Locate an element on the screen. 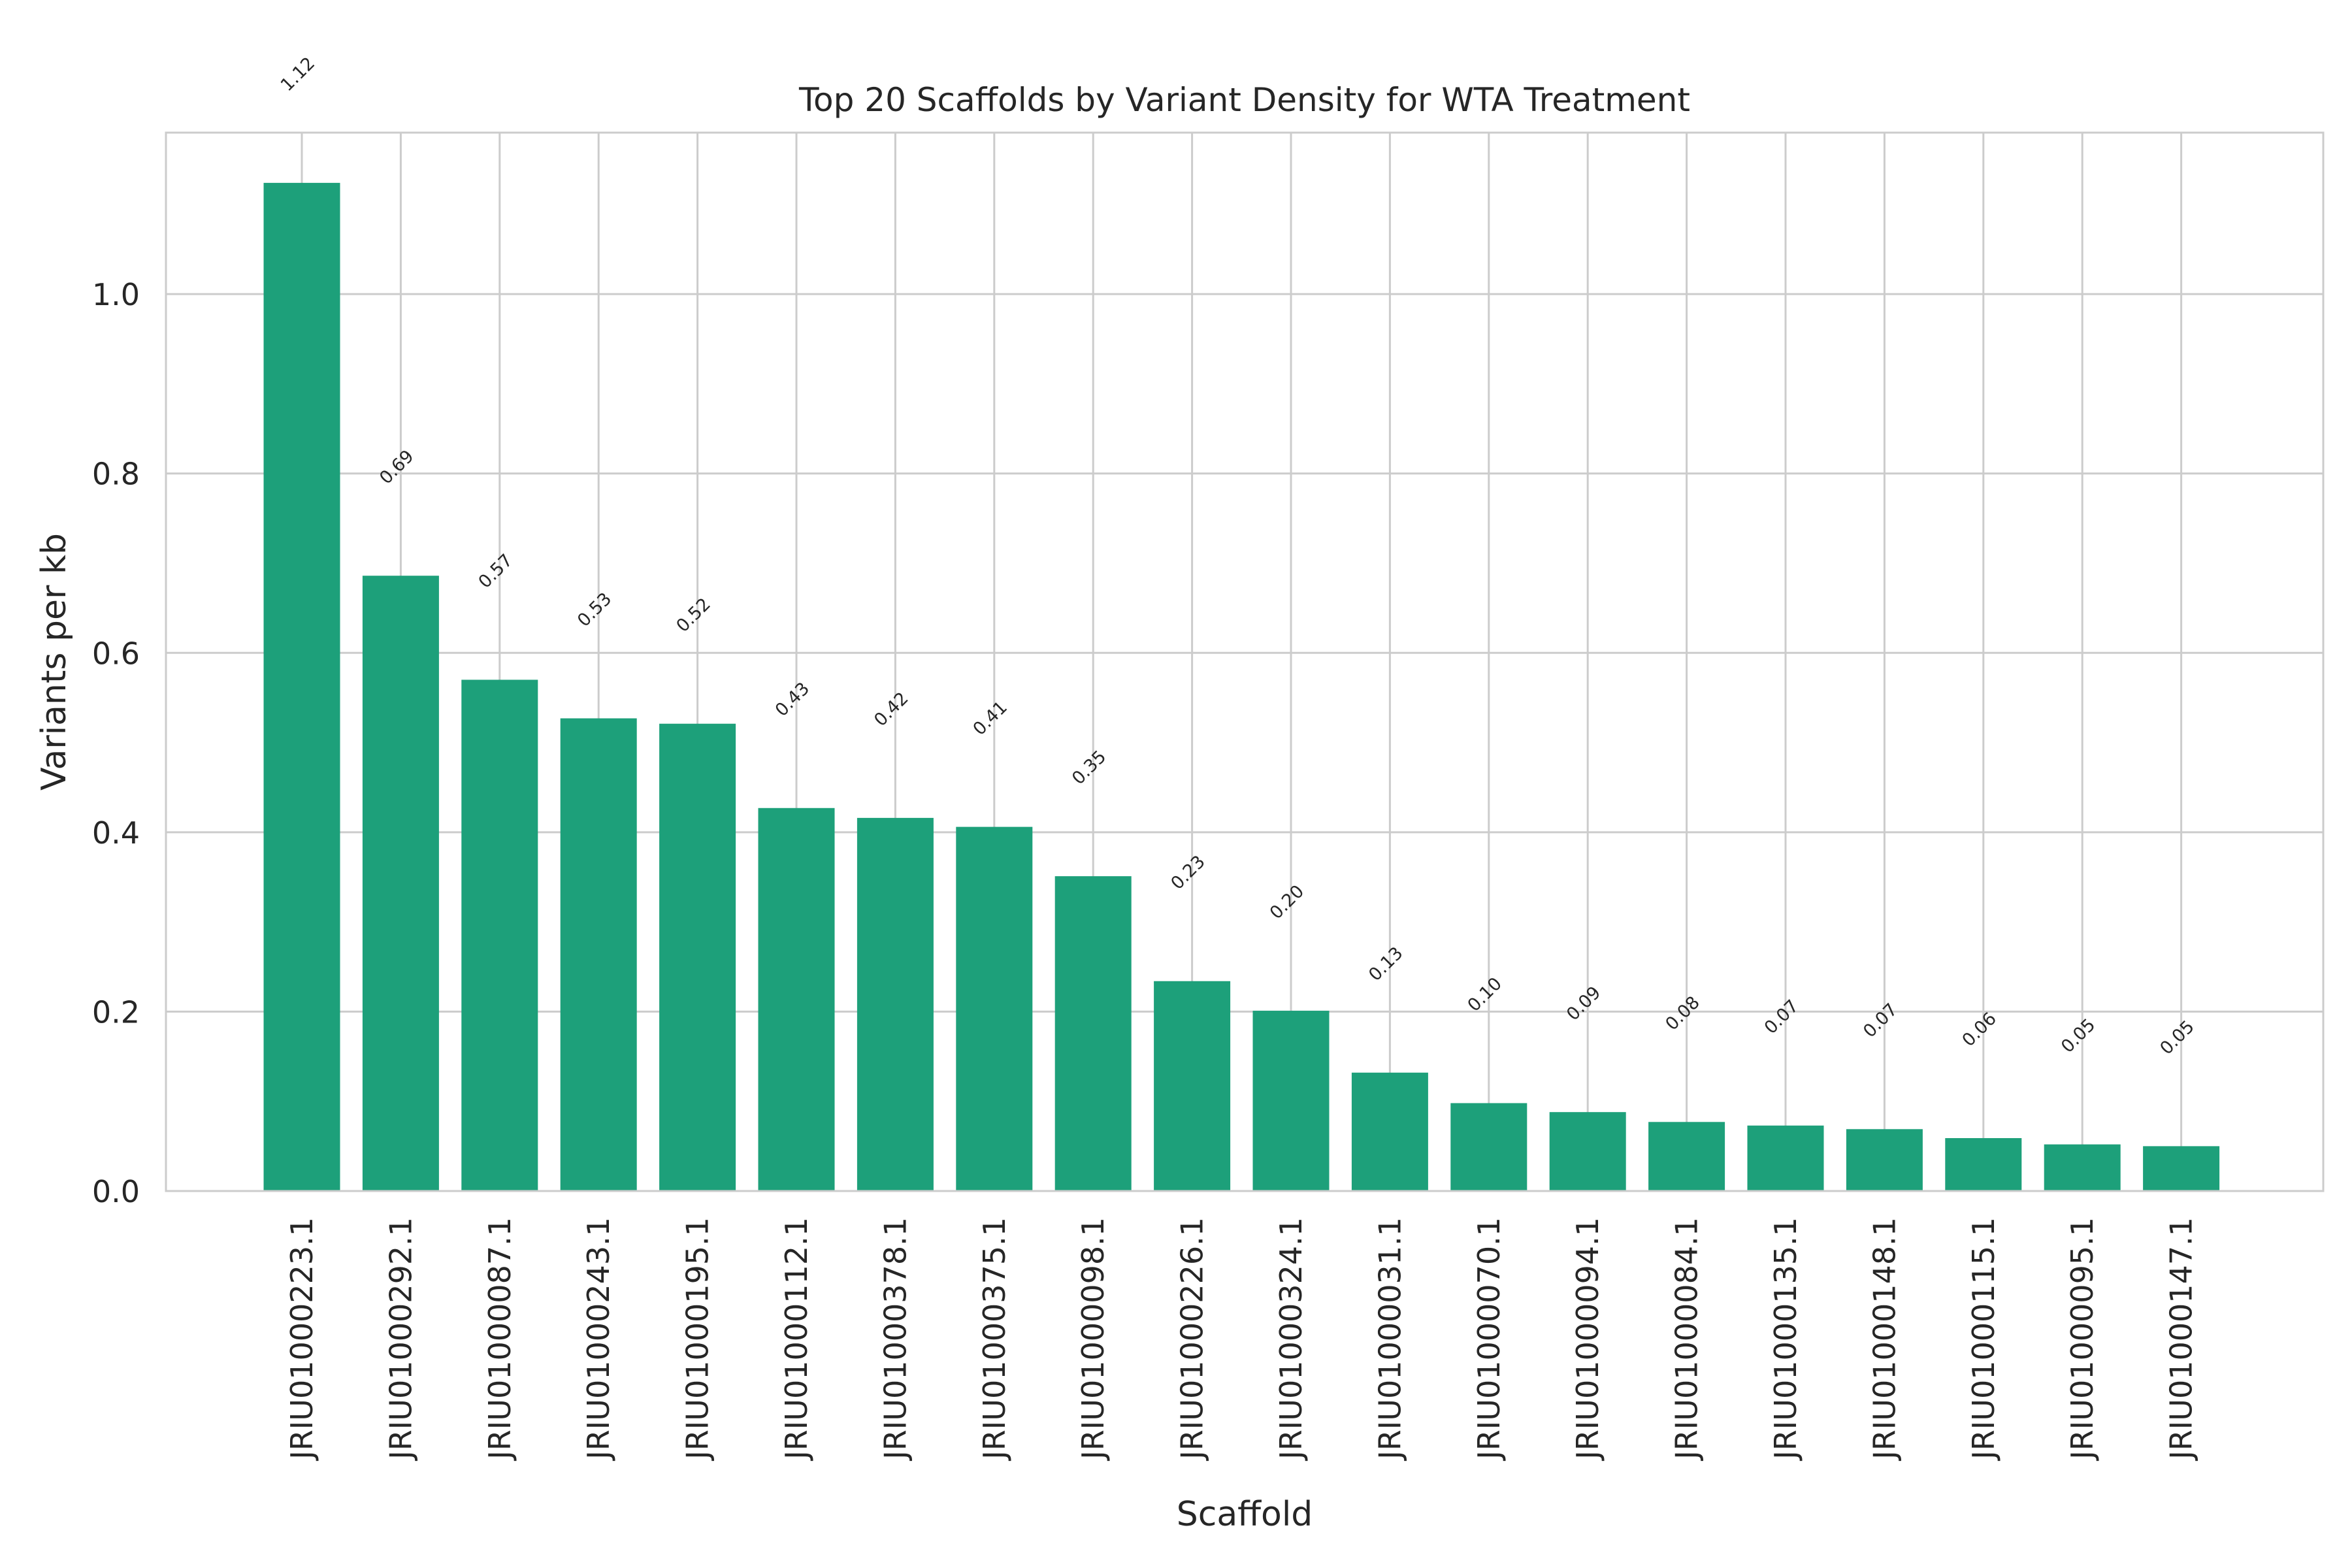 The image size is (2352, 1568). x-tick-label: JRIU01000378.1 is located at coordinates (895, 1339).